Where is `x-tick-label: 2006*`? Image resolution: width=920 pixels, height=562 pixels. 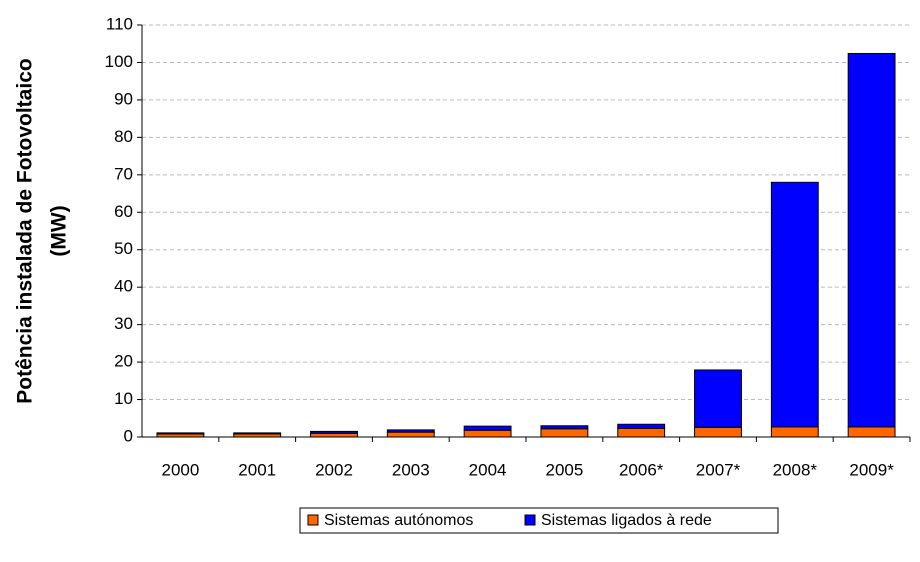
x-tick-label: 2006* is located at coordinates (641, 469).